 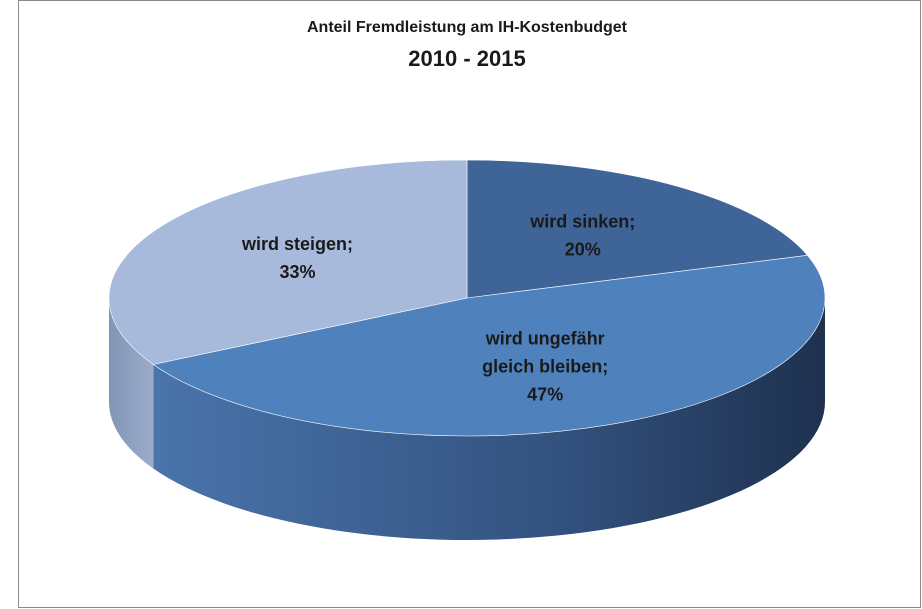 What do you see at coordinates (545, 394) in the screenshot?
I see `value-label: 47%` at bounding box center [545, 394].